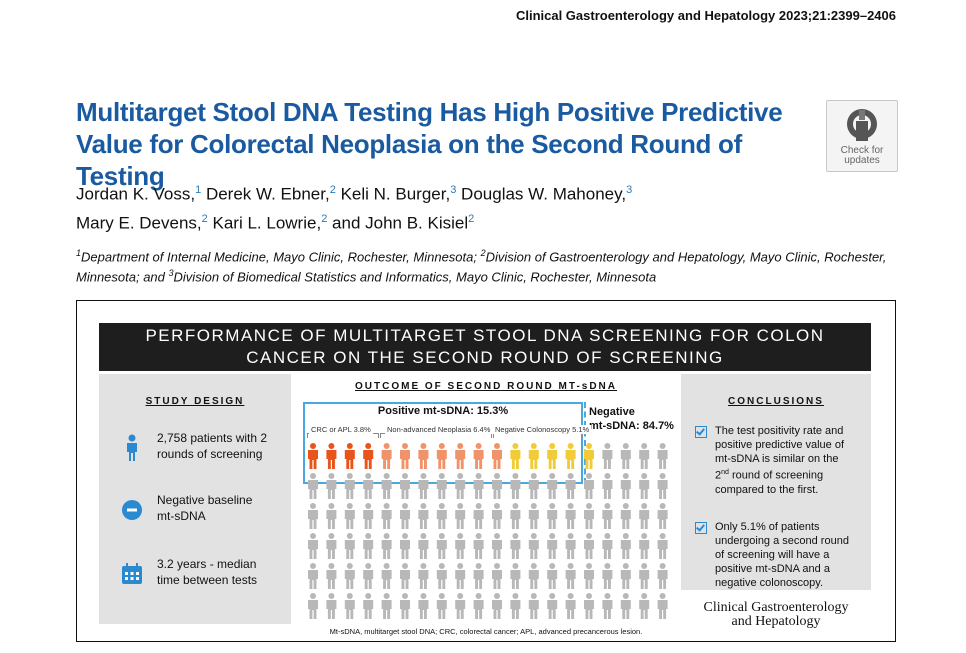 This screenshot has width=966, height=653. What do you see at coordinates (542, 429) in the screenshot?
I see `group-label-negative-colonoscopy: Negative Colonoscopy 5.1%` at bounding box center [542, 429].